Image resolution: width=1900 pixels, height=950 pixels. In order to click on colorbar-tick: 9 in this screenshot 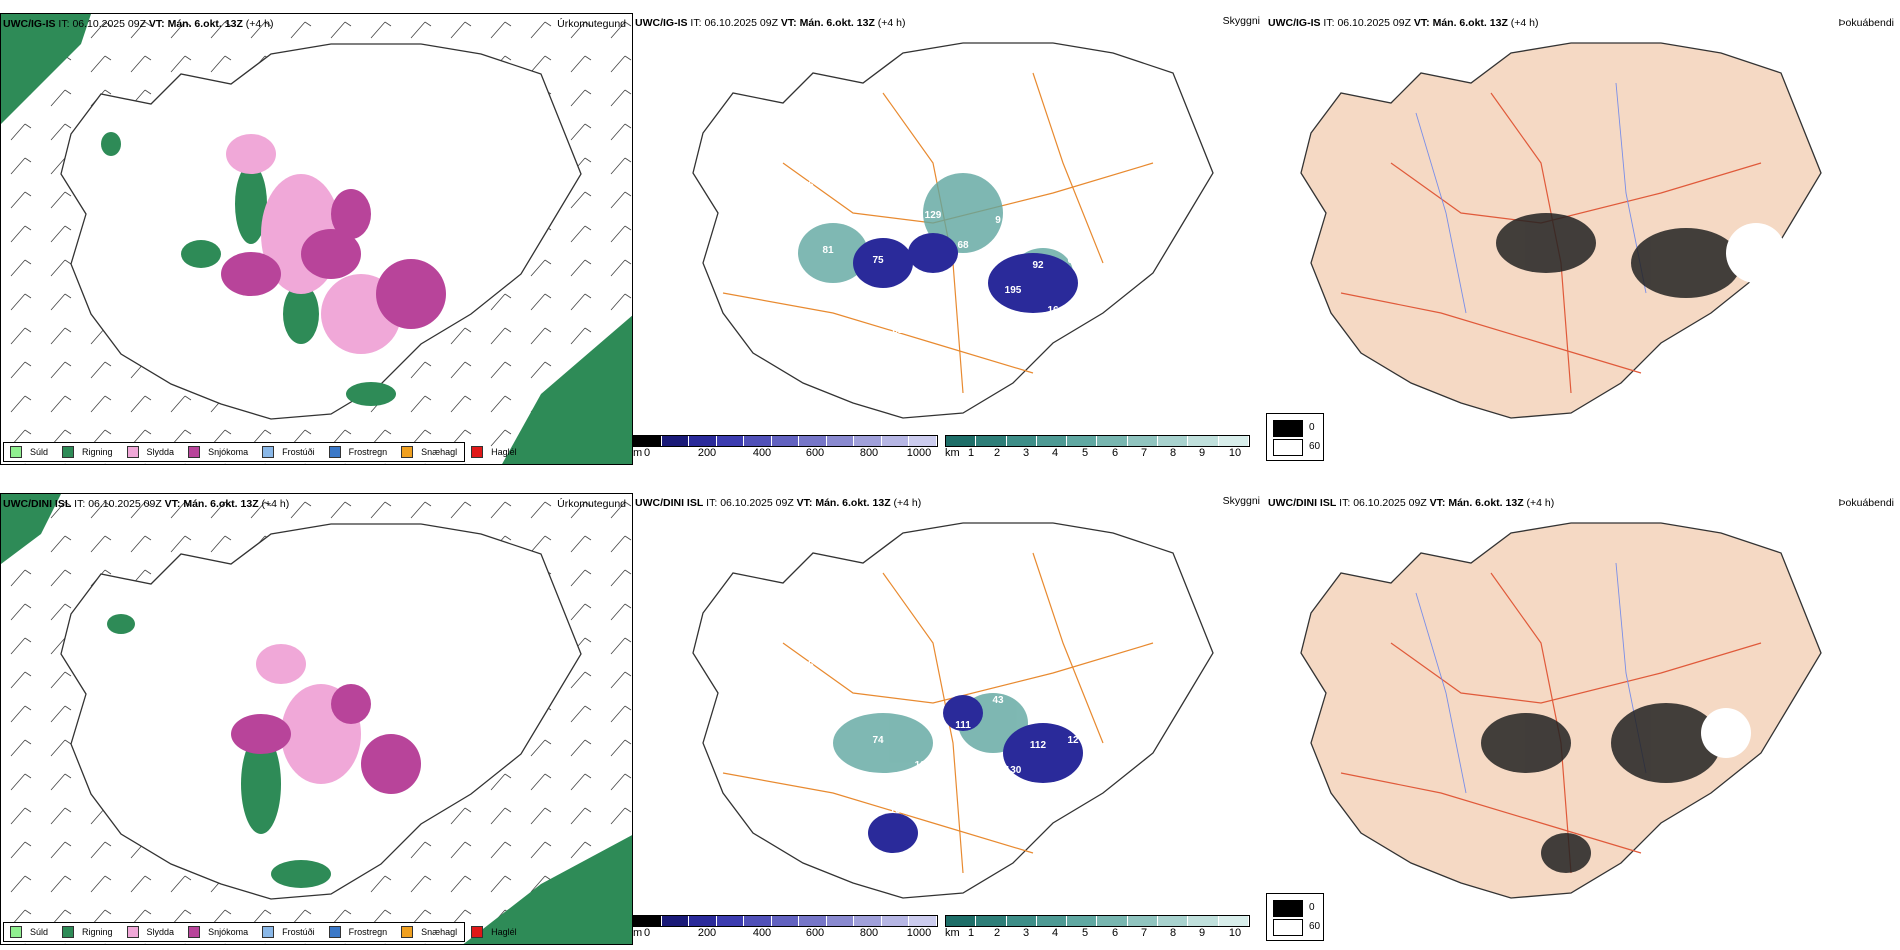, I will do `click(1202, 933)`.